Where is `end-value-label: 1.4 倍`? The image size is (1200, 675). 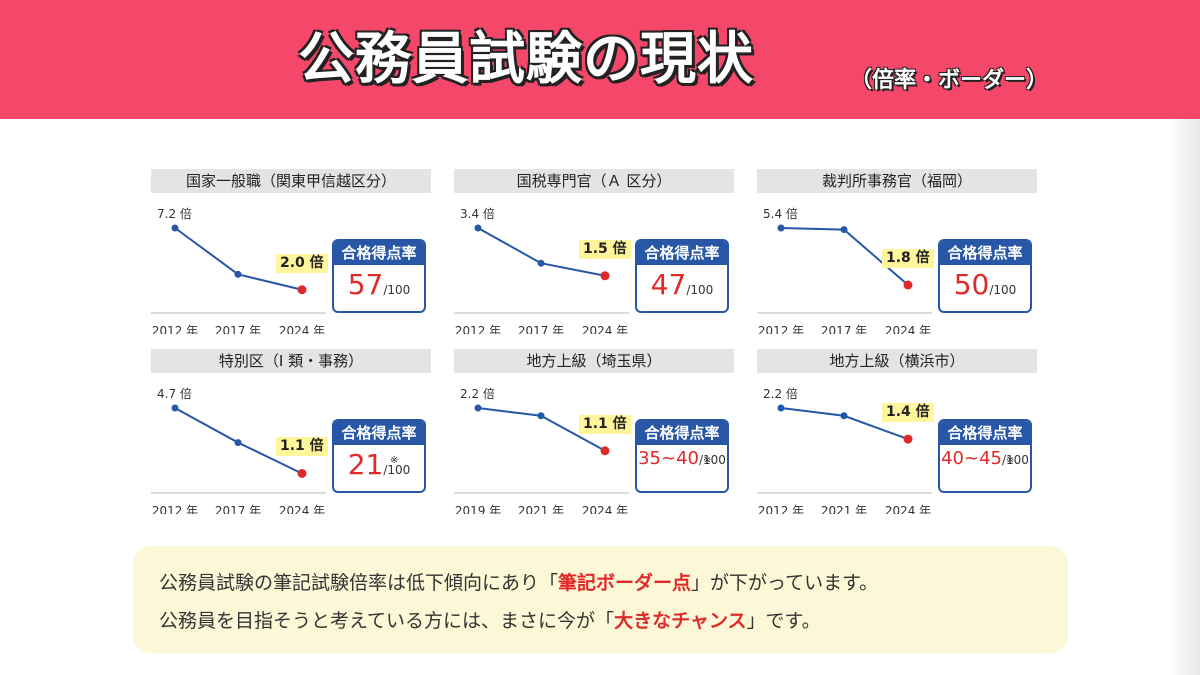
end-value-label: 1.4 倍 is located at coordinates (908, 413).